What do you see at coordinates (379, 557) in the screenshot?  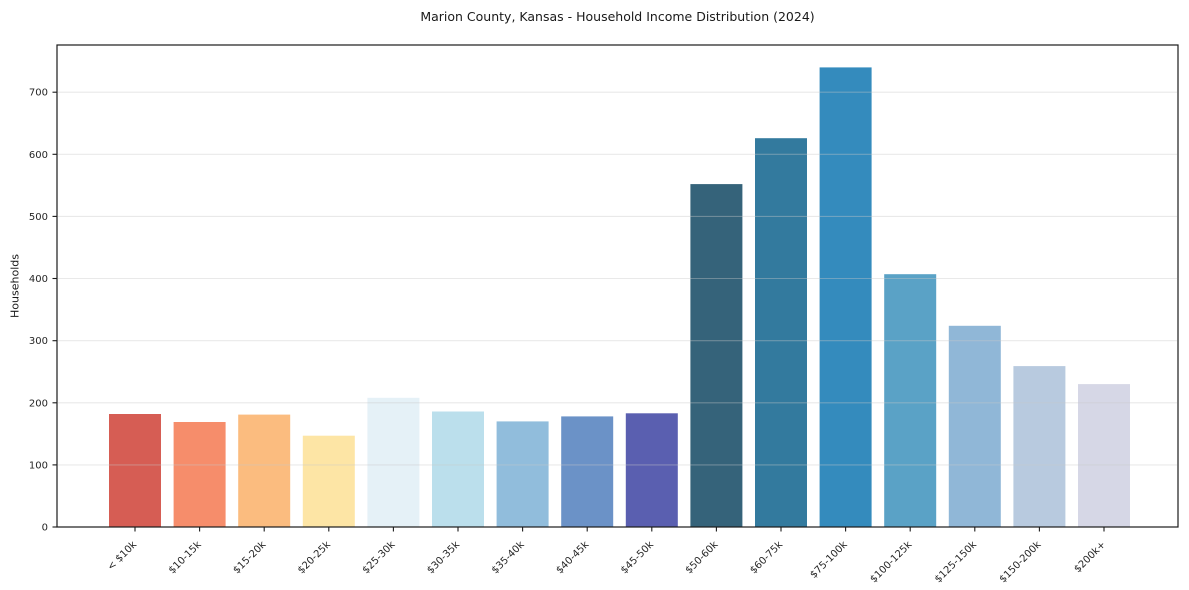 I see `x-tick-label: $25-30k` at bounding box center [379, 557].